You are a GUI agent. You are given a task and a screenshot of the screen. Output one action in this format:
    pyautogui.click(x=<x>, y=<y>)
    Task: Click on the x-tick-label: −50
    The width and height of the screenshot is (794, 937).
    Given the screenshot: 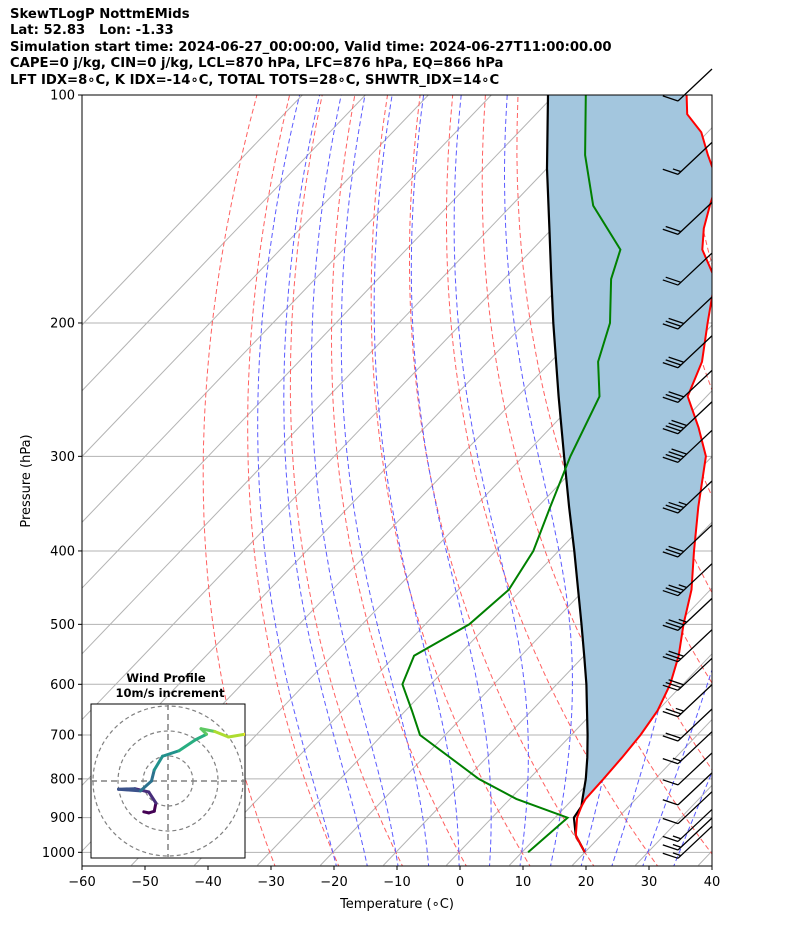 What is the action you would take?
    pyautogui.click(x=144, y=882)
    